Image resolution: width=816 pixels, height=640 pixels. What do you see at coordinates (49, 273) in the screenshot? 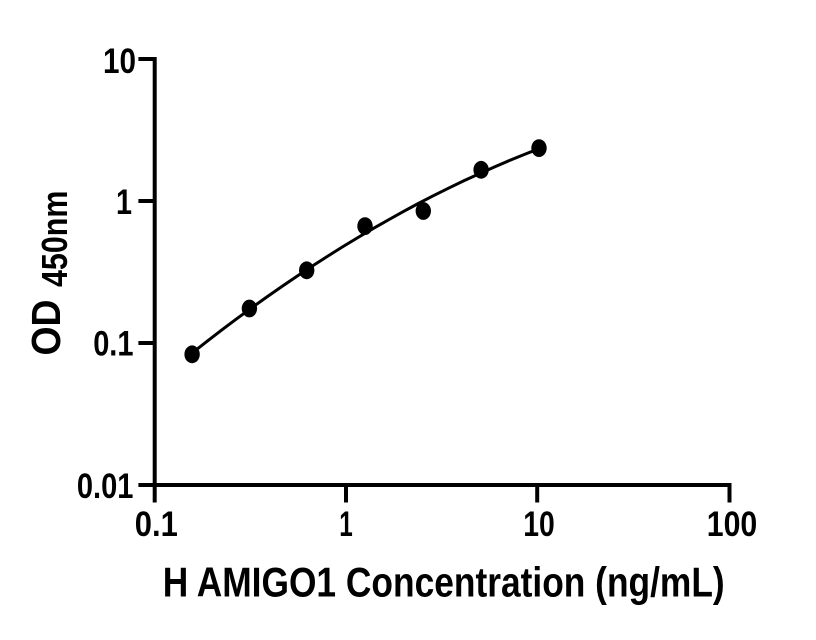
I see `svg-text: OD450nm` at bounding box center [49, 273].